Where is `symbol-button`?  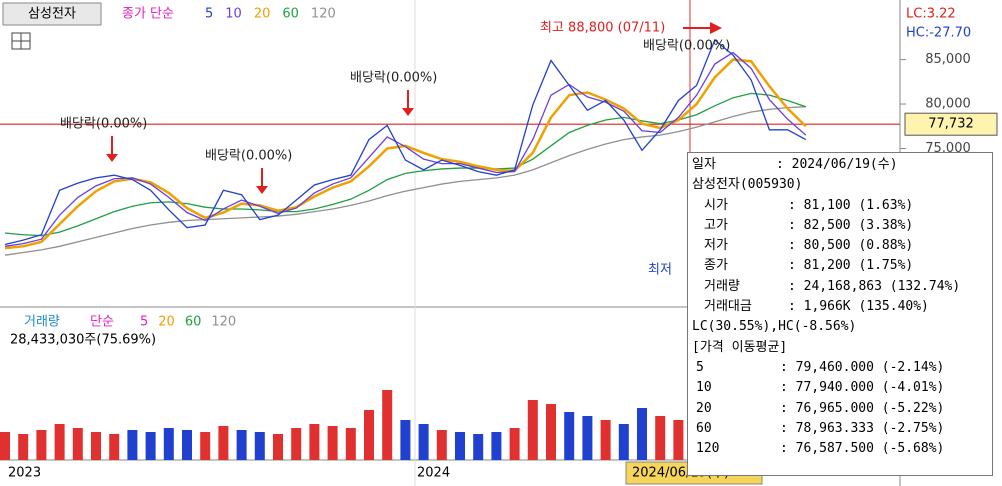 symbol-button is located at coordinates (52, 14).